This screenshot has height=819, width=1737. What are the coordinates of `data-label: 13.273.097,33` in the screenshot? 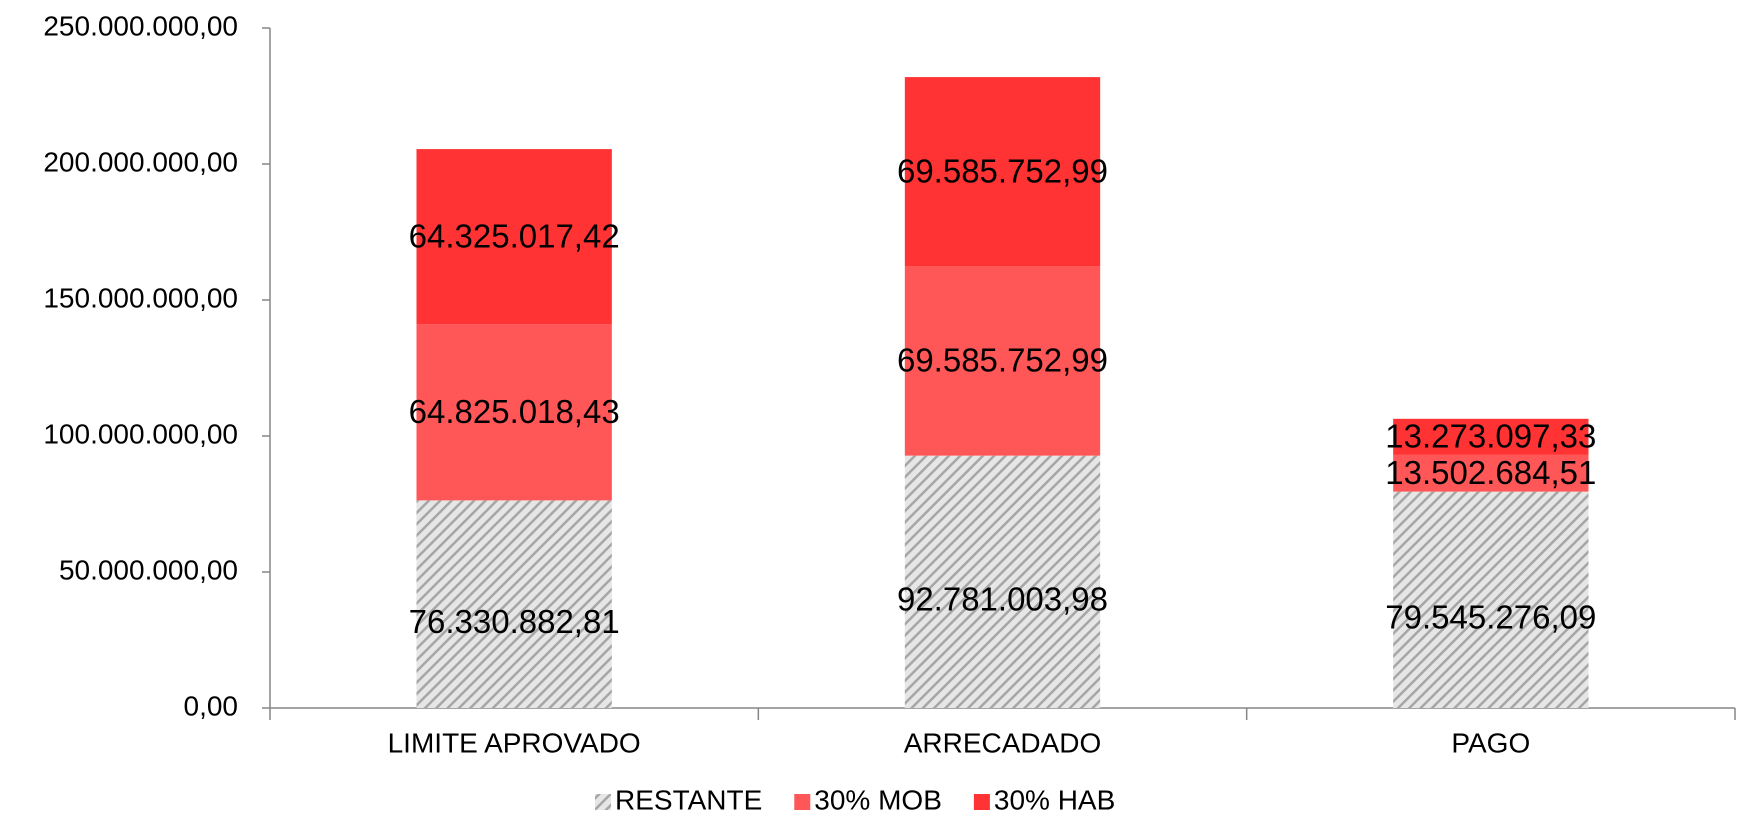 It's located at (1490, 436).